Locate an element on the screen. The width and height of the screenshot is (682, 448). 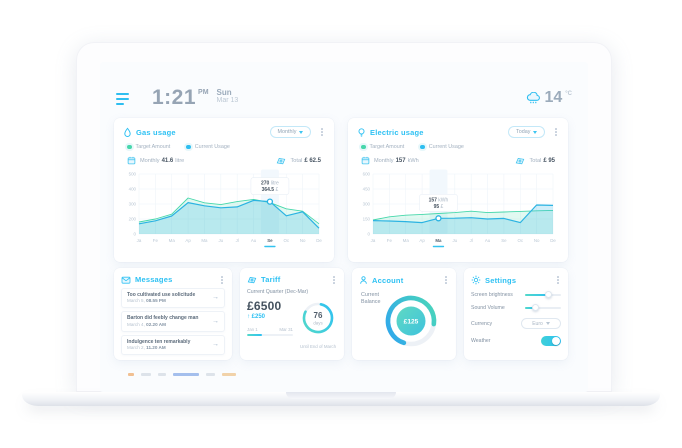
balance-label-line1: Current is located at coordinates (370, 295).